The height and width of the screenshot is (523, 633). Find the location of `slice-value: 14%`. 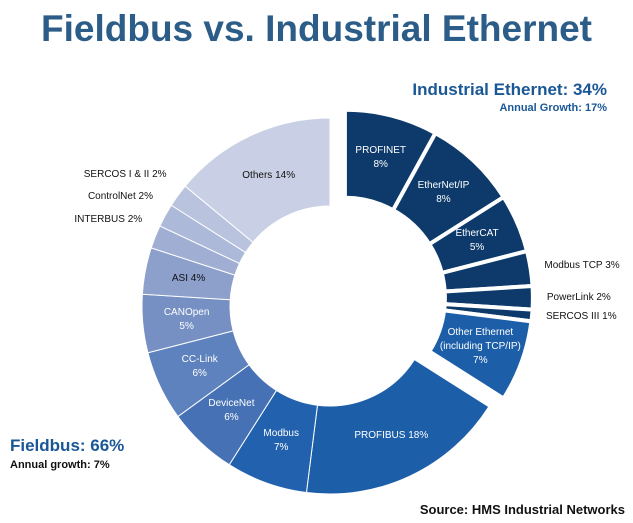

slice-value: 14% is located at coordinates (285, 175).